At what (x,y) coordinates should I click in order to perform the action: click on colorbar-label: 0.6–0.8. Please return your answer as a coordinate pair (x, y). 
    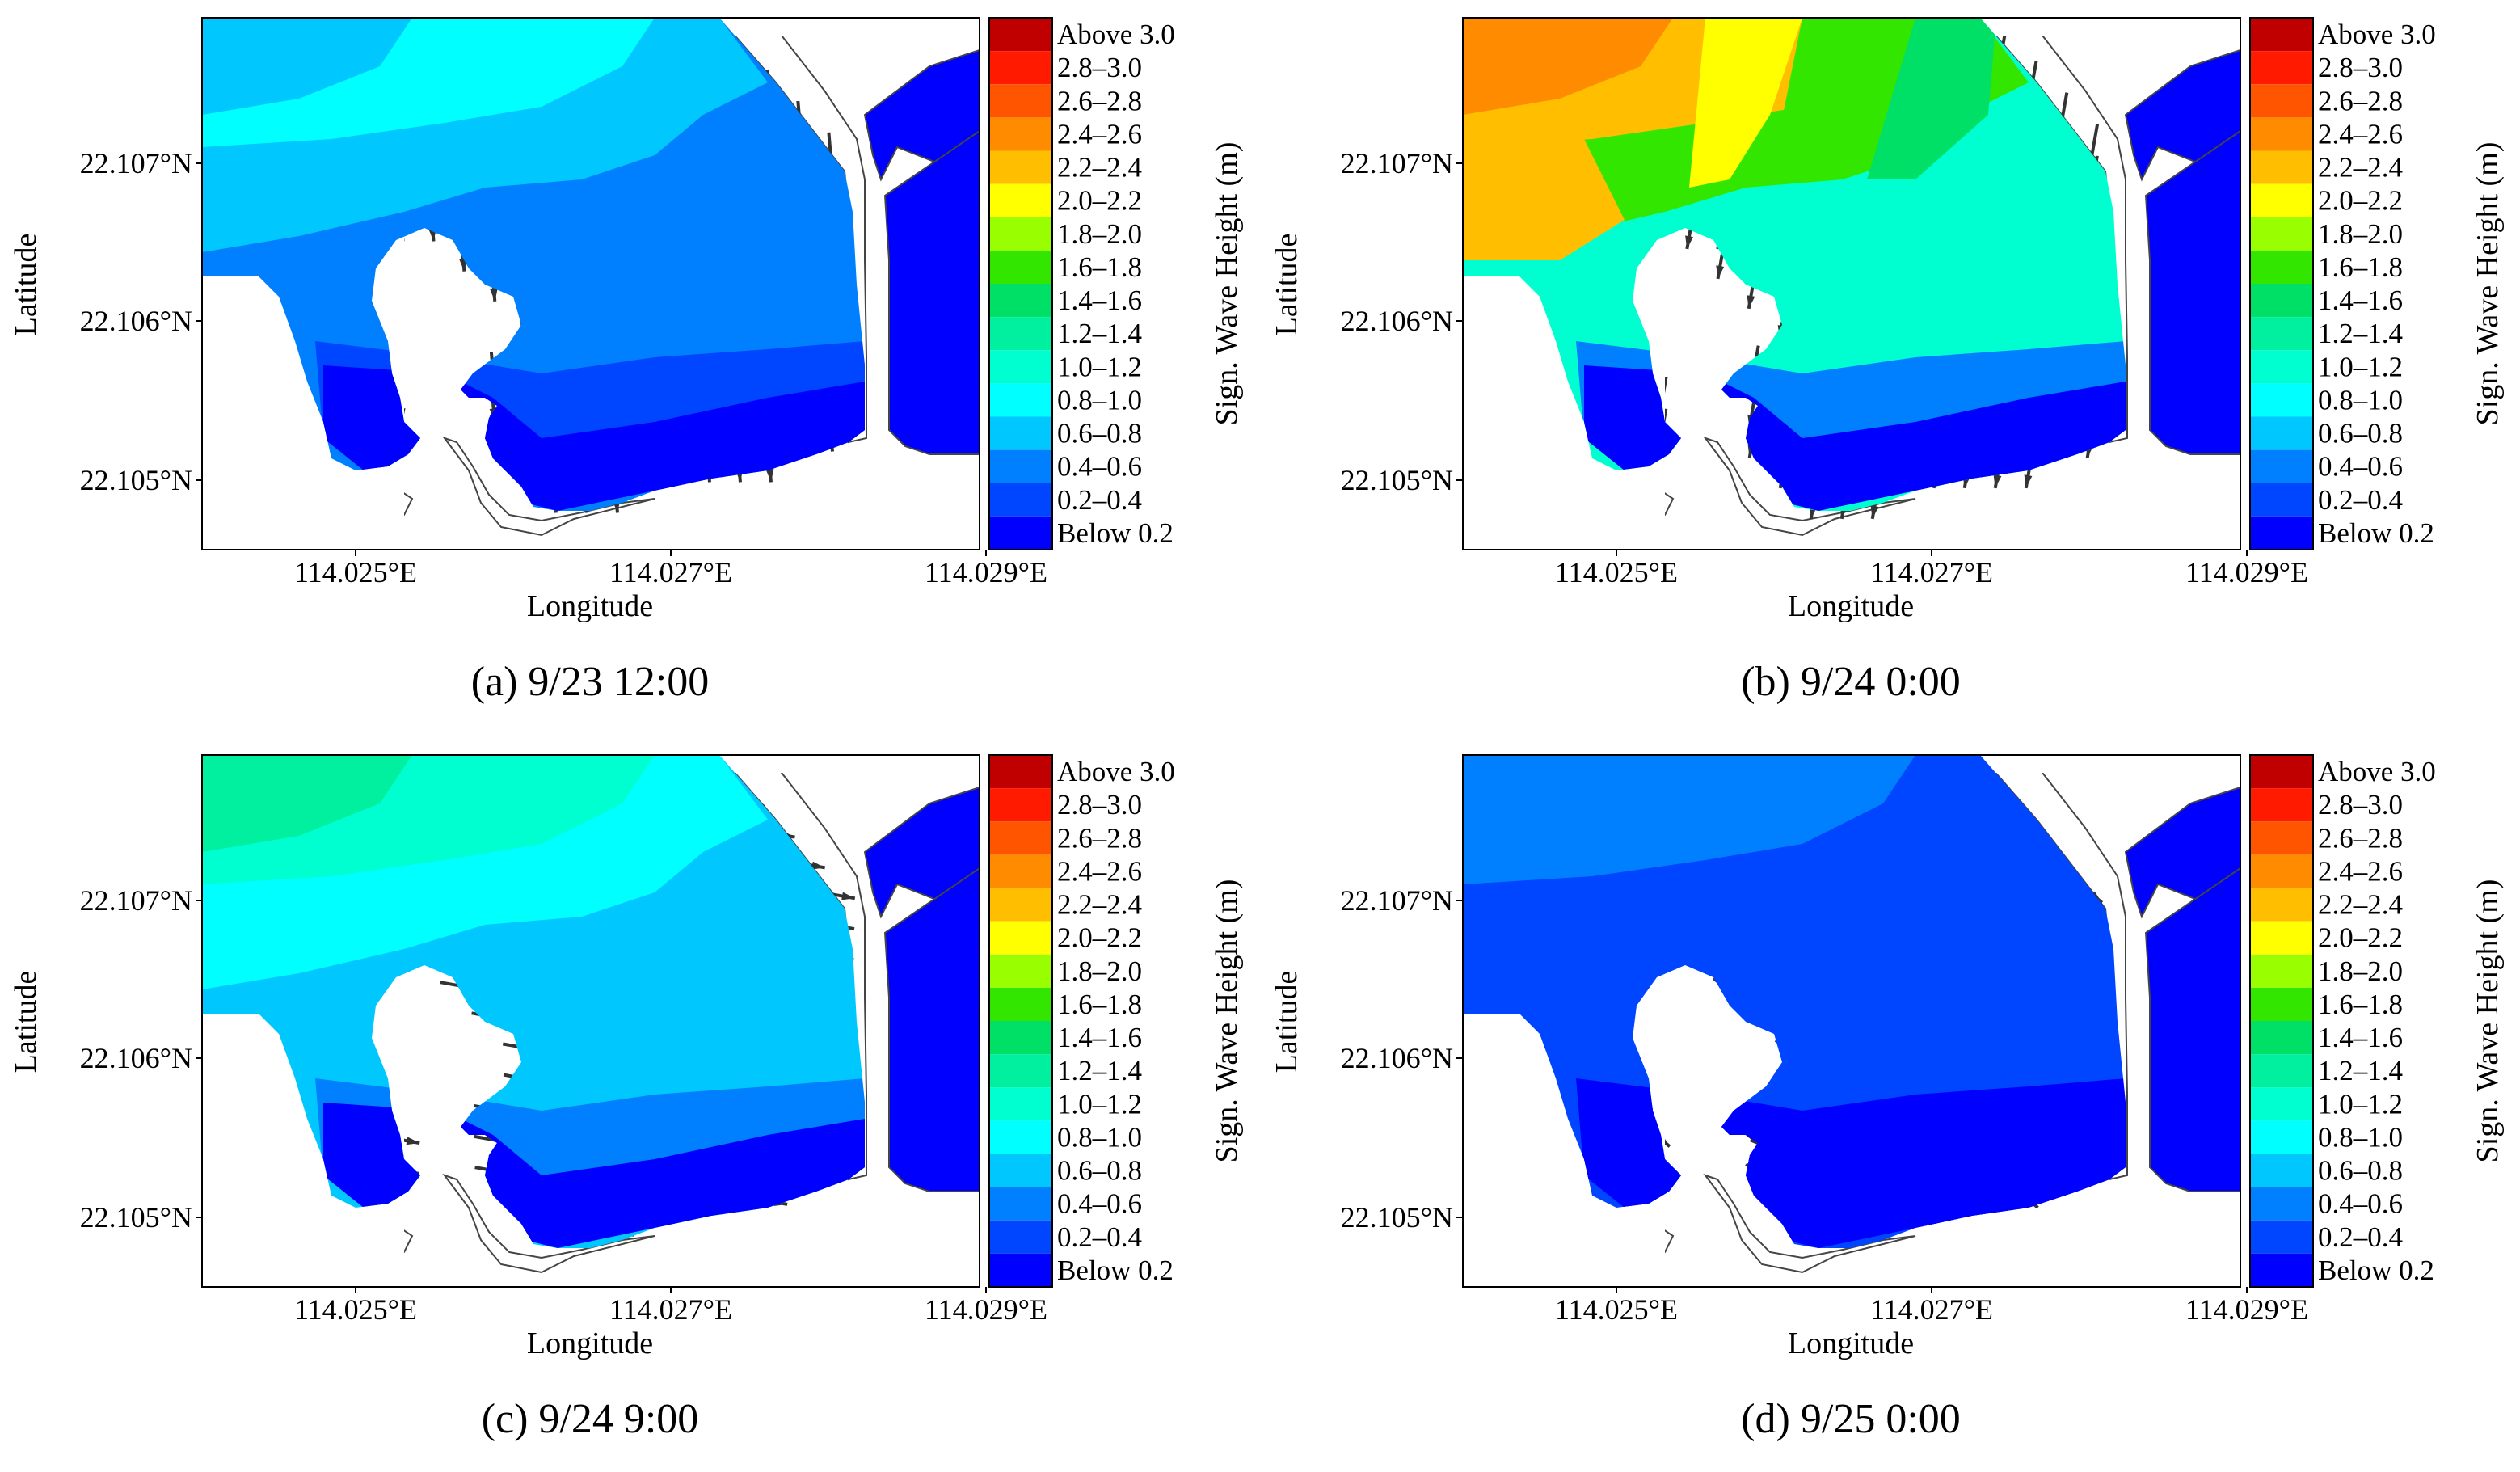
    Looking at the image, I should click on (1099, 1171).